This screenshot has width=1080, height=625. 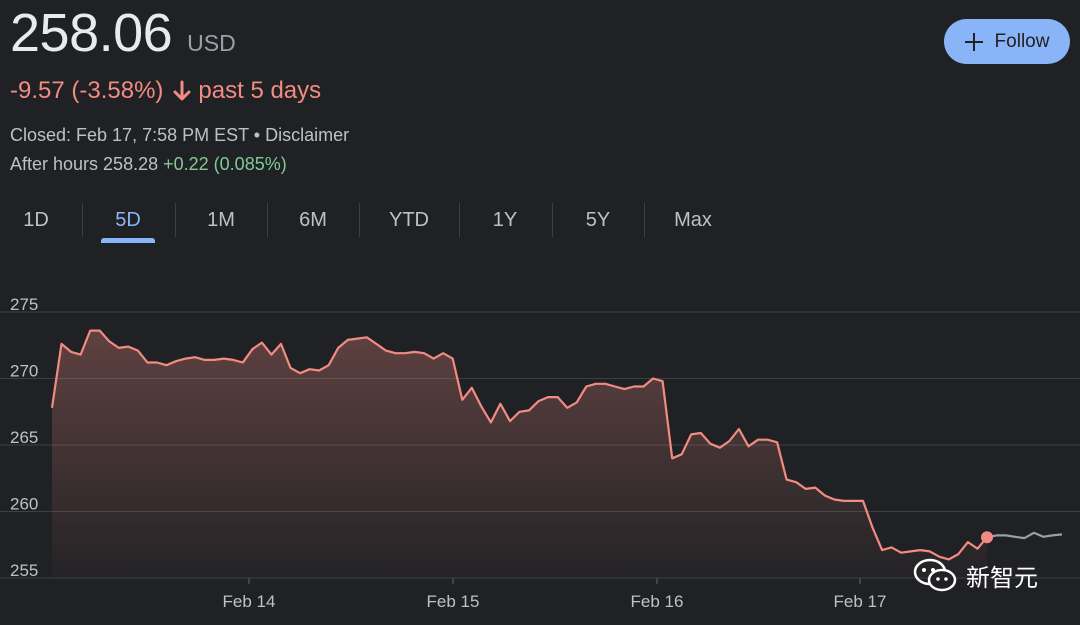 I want to click on tab-1d: 1D, so click(x=36, y=220).